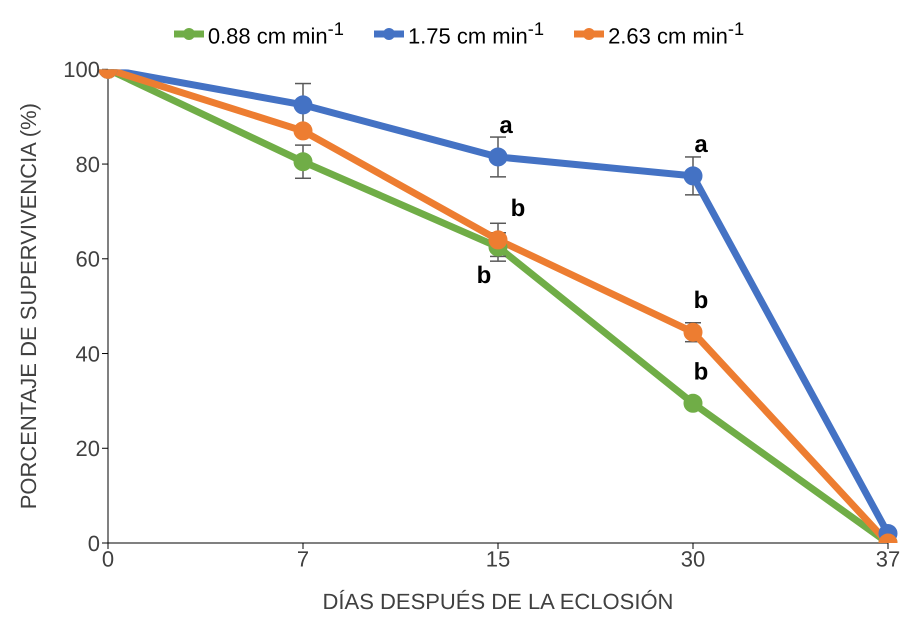 The height and width of the screenshot is (635, 917). Describe the element at coordinates (28, 306) in the screenshot. I see `y-axis-title: PORCENTAJE DE SUPERVIVENCIA (%)` at that location.